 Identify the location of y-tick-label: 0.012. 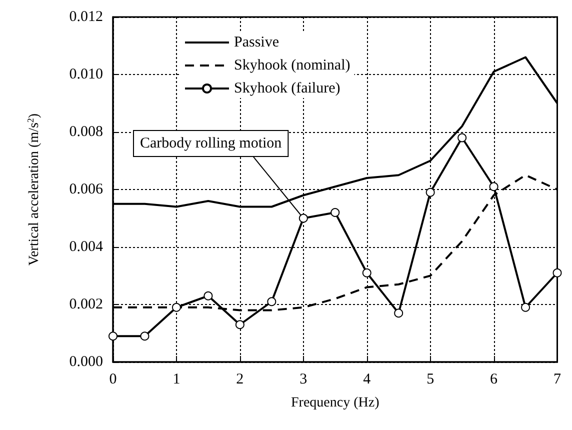
(86, 17).